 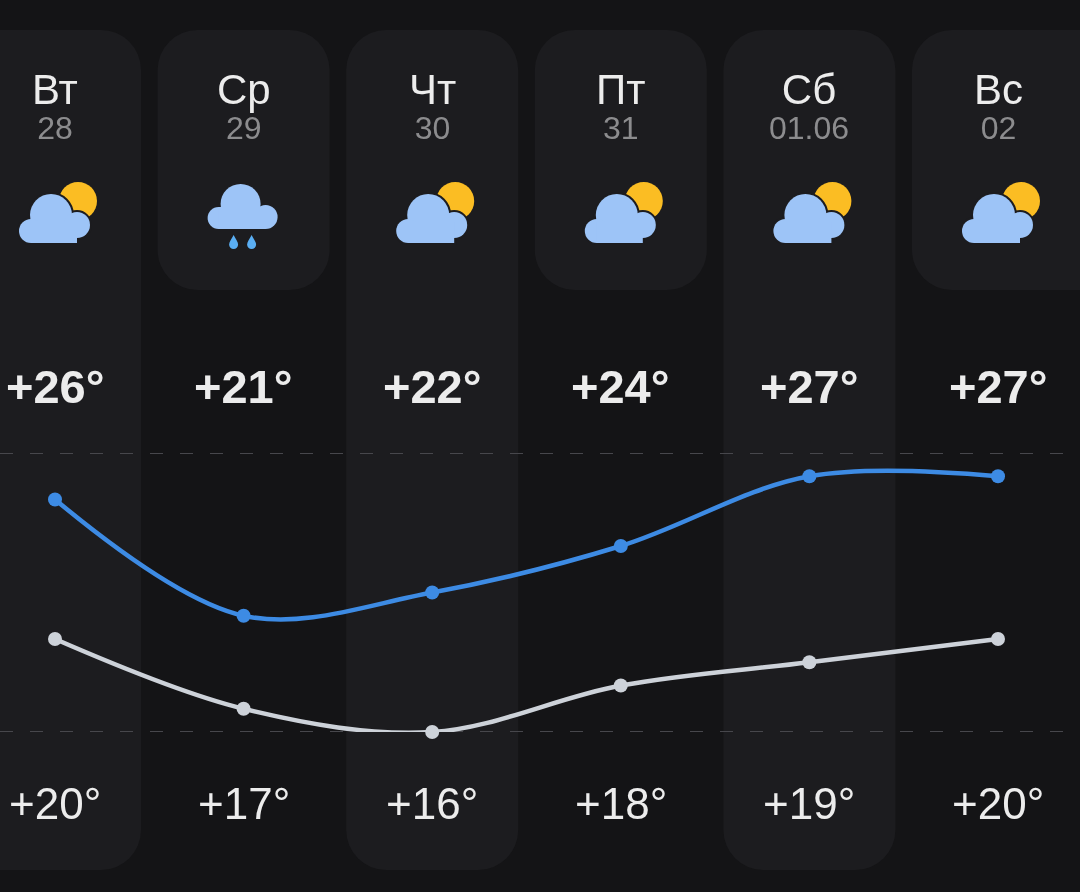 I want to click on data-label: +22°, so click(x=432, y=386).